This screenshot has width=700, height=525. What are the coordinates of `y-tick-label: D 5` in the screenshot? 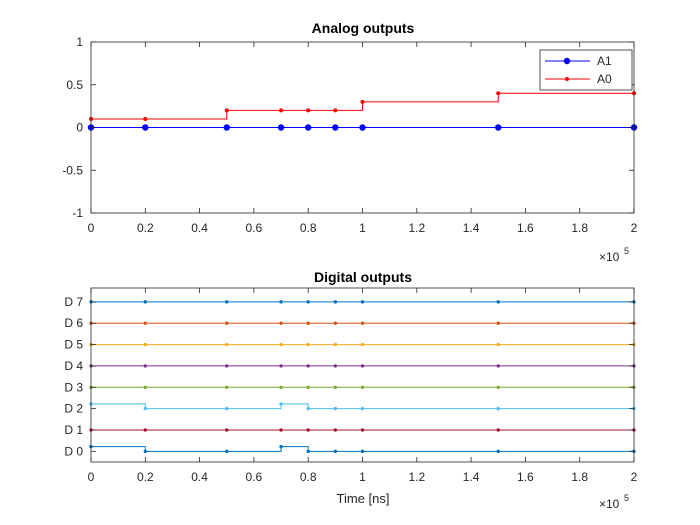 It's located at (73, 345).